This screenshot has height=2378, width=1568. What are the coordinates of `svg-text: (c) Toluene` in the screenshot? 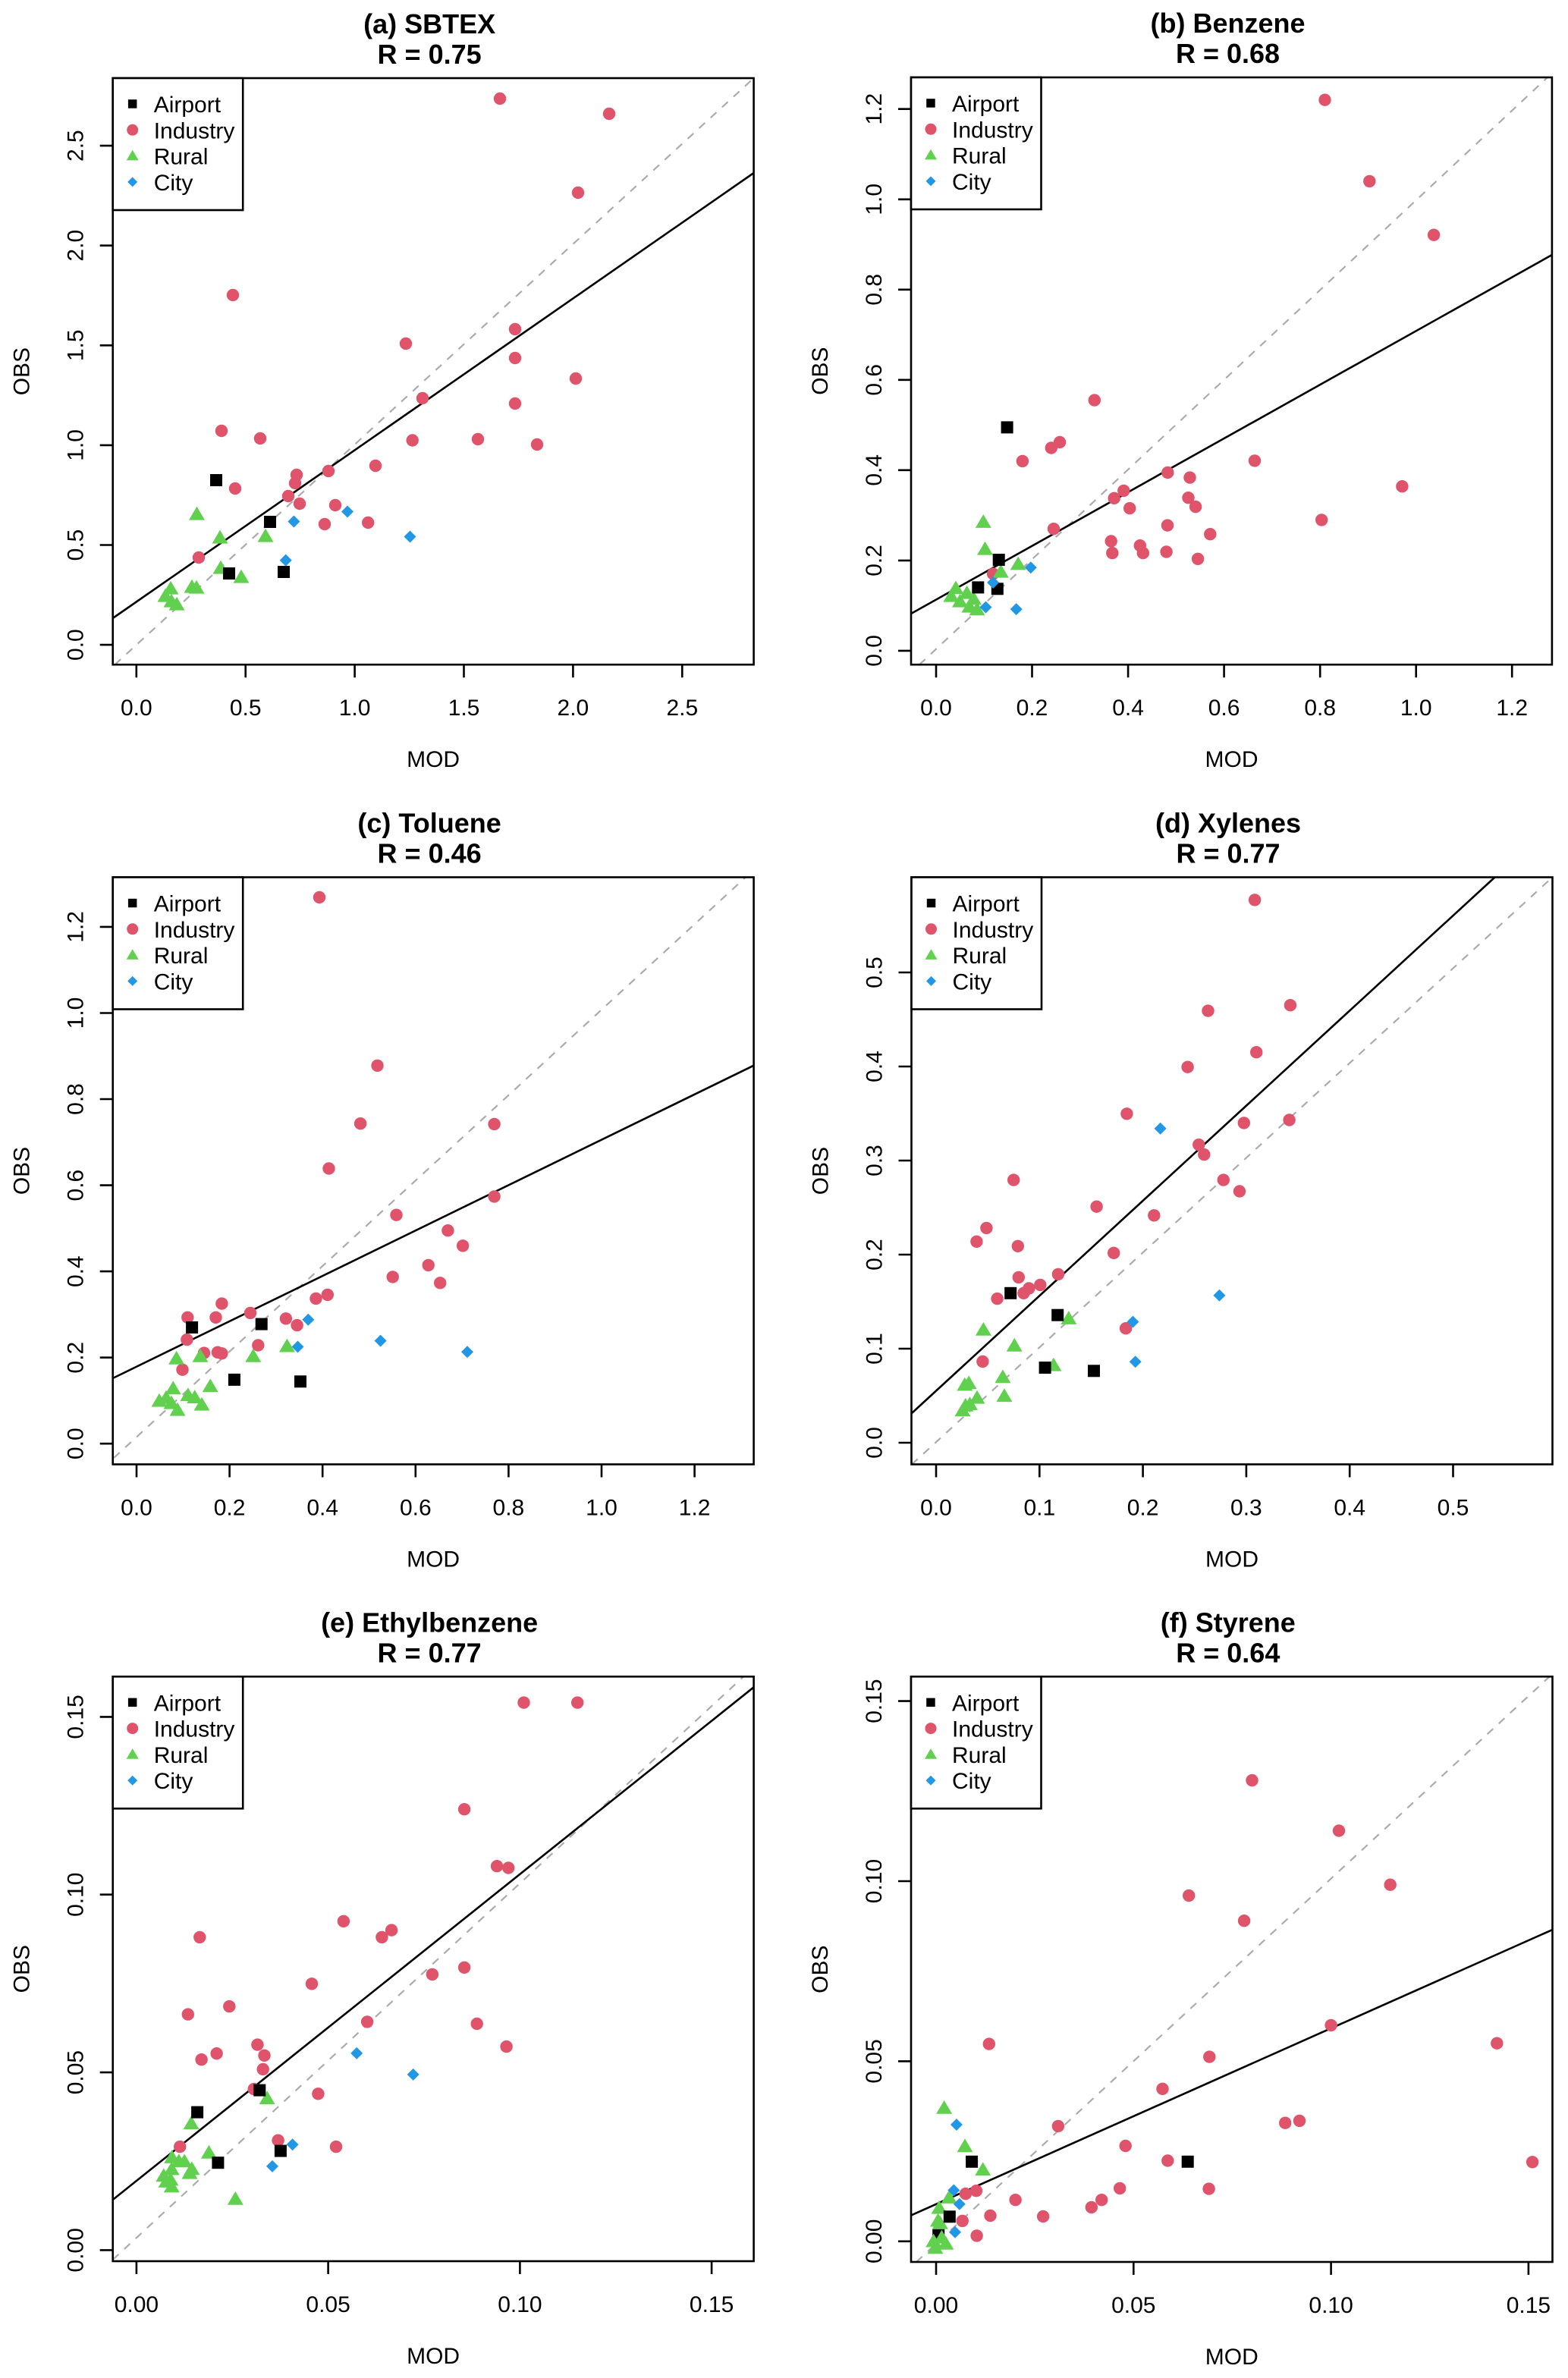 It's located at (429, 823).